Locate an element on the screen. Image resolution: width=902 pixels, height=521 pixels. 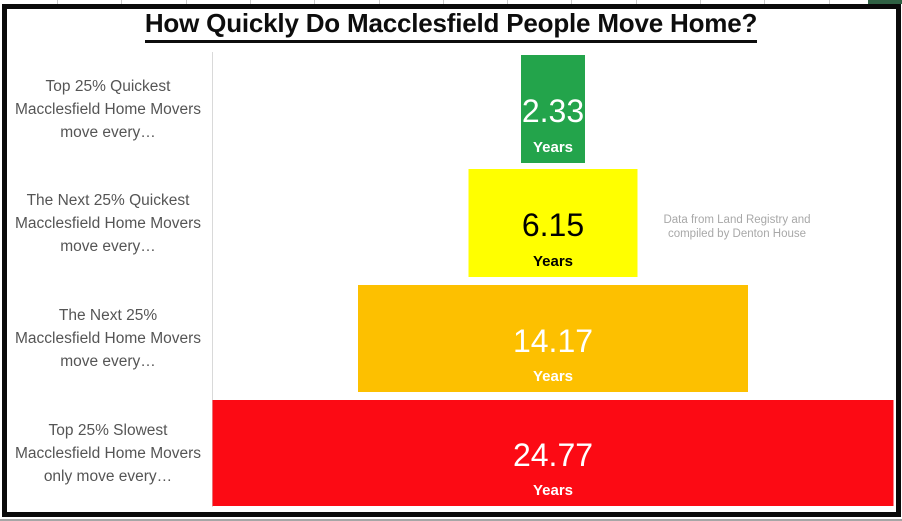
bar-value-label: 24.77 is located at coordinates (553, 455).